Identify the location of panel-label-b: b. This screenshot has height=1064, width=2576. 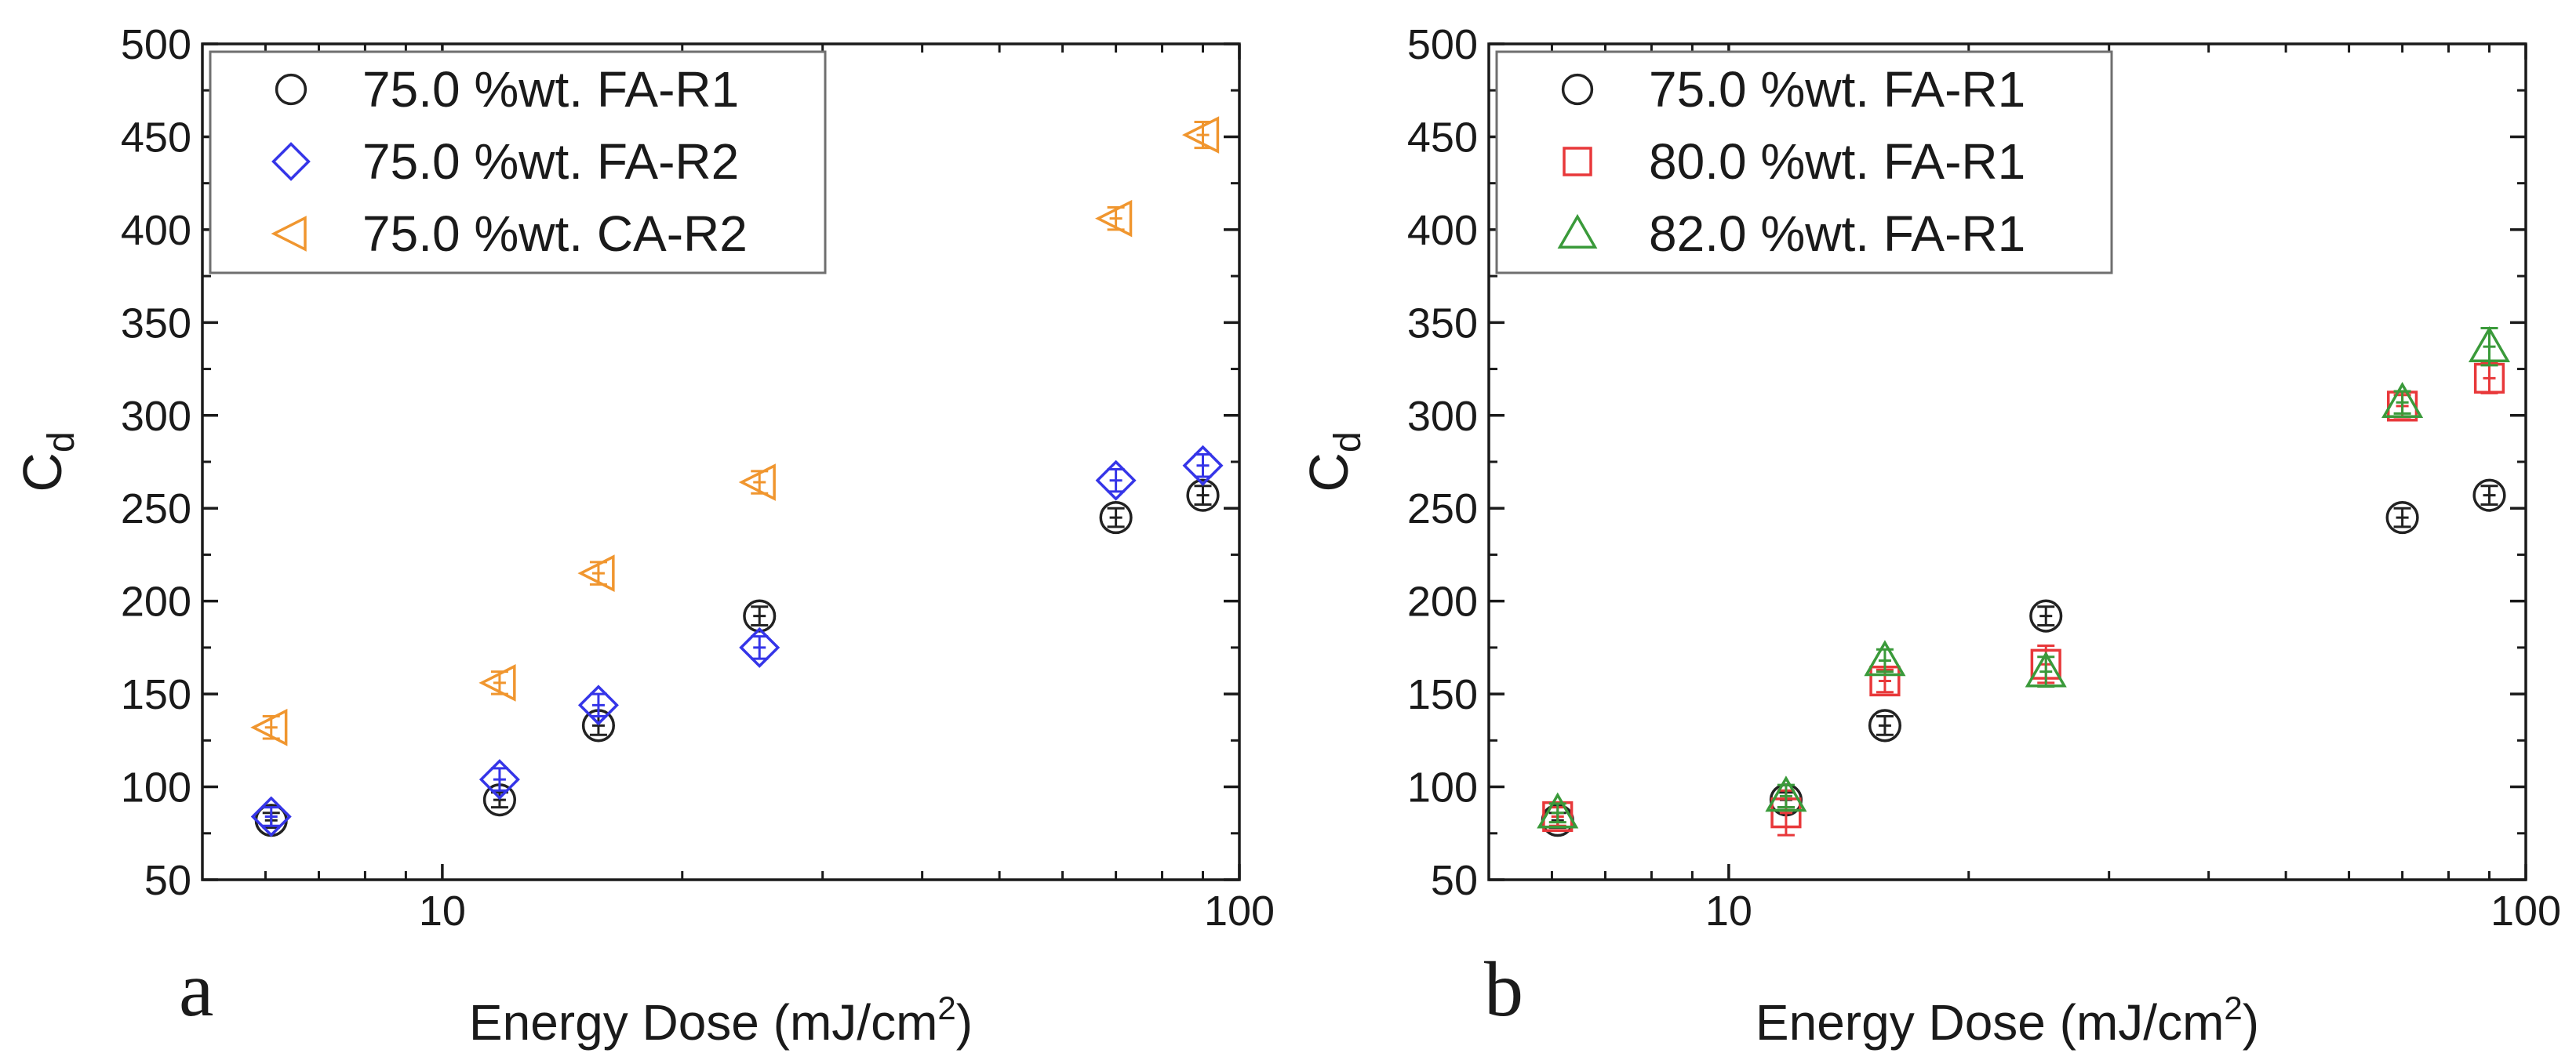
(1503, 989).